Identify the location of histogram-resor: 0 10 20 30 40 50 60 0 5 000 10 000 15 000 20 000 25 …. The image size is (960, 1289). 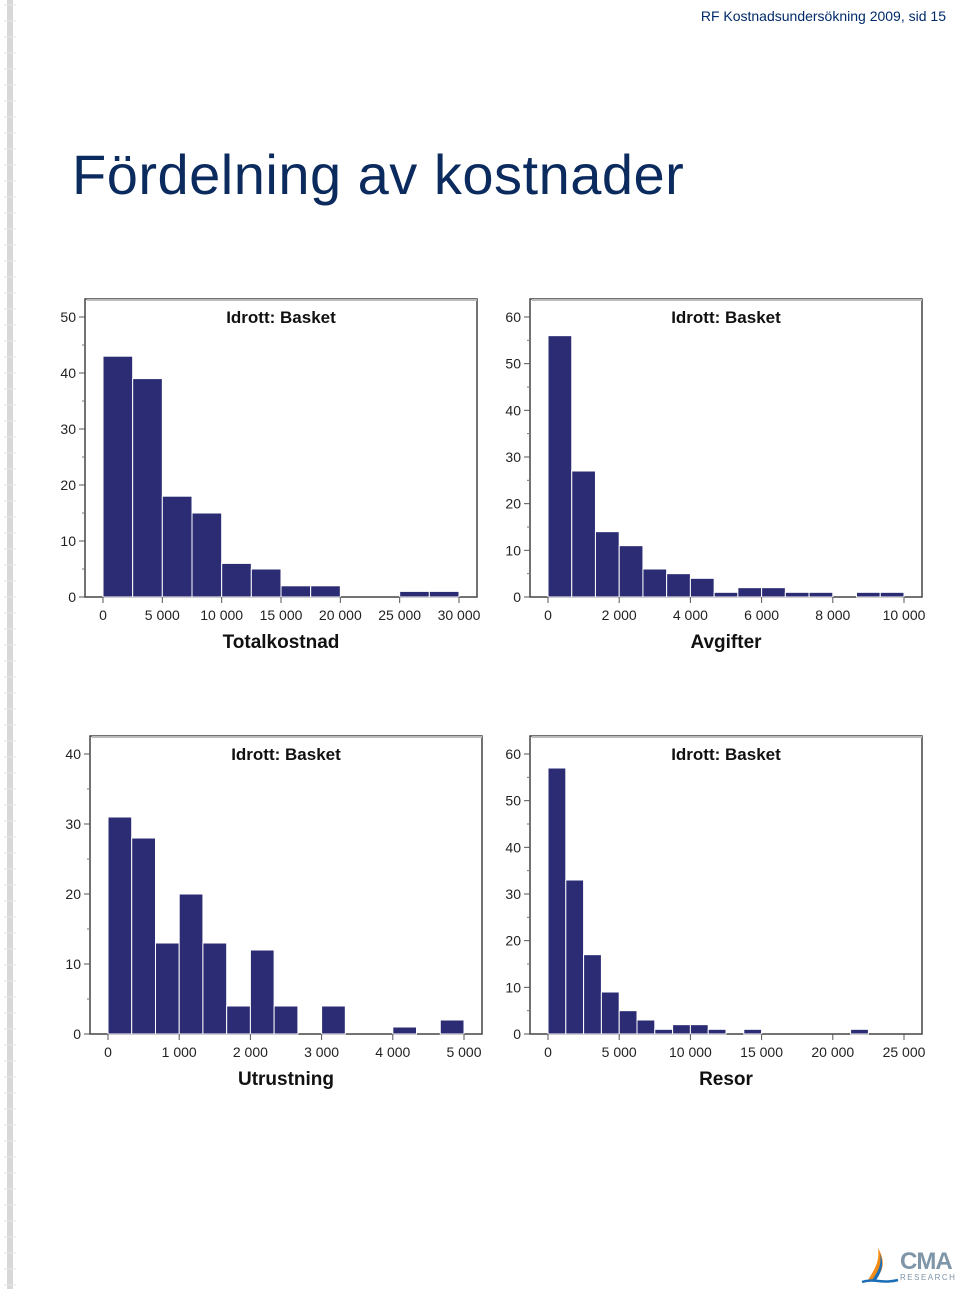
(715, 917).